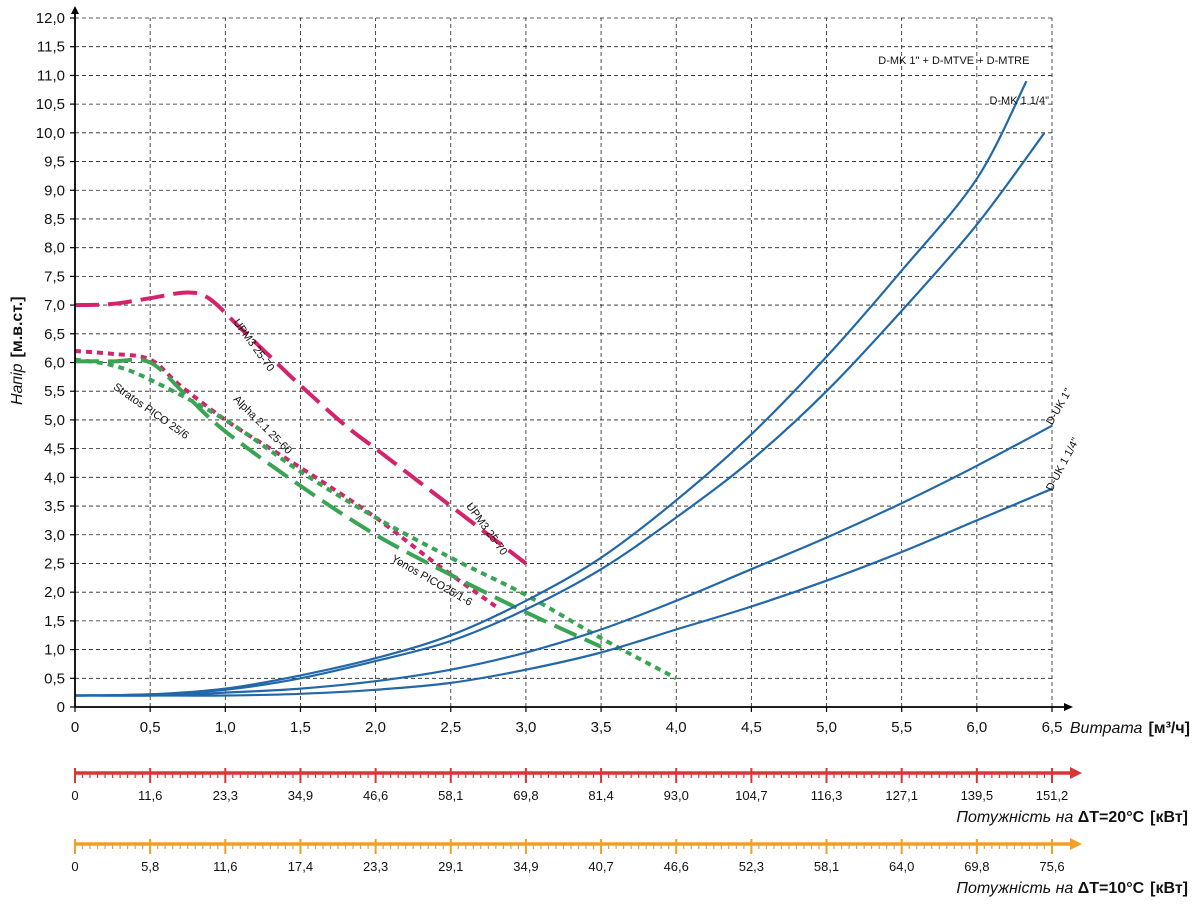 This screenshot has width=1200, height=904. I want to click on x-axis-title: Витрата [м³/ч], so click(1130, 728).